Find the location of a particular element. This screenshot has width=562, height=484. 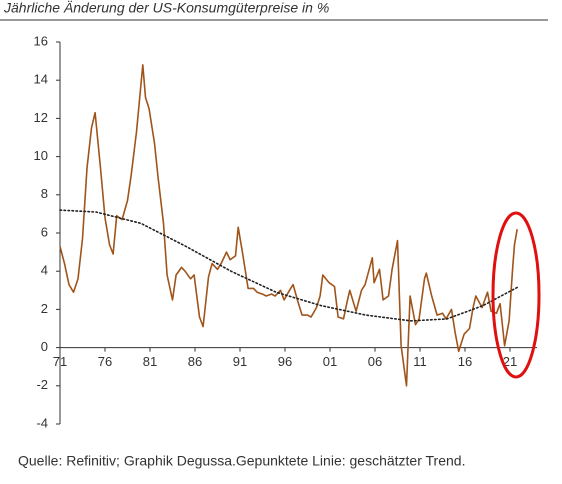

y-tick-label: -2 is located at coordinates (42, 384).